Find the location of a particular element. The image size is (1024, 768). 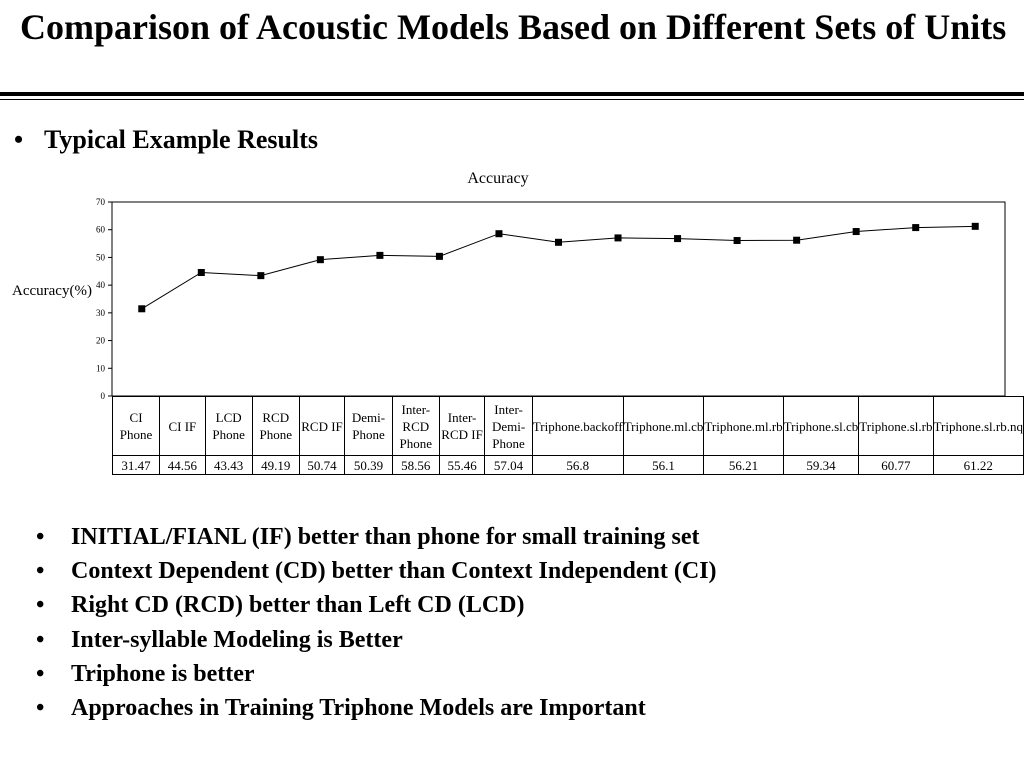

data-value-label: 56.1 is located at coordinates (663, 465).